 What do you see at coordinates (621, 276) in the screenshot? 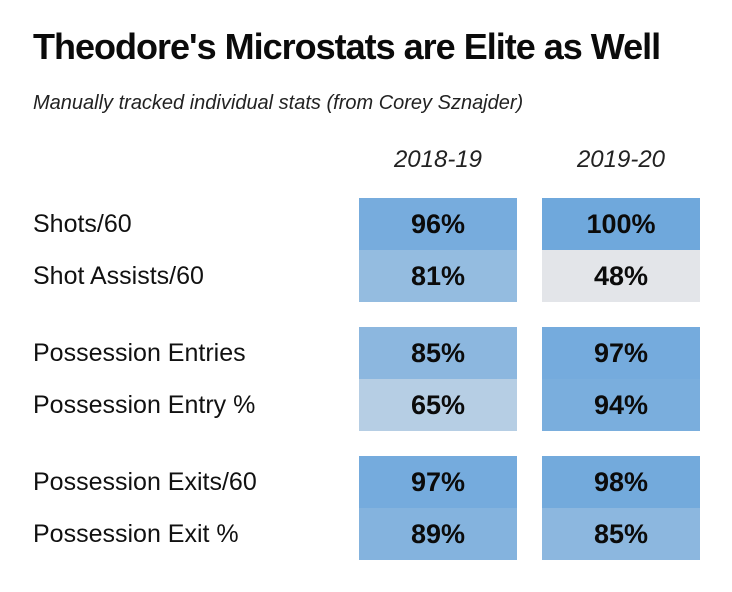
I see `value-cell: 48%` at bounding box center [621, 276].